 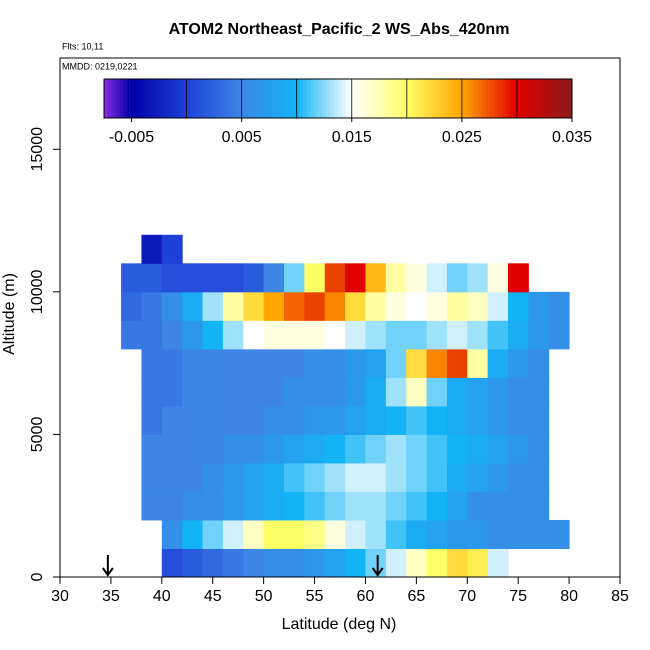 What do you see at coordinates (37, 149) in the screenshot?
I see `y-tick-label: 15000` at bounding box center [37, 149].